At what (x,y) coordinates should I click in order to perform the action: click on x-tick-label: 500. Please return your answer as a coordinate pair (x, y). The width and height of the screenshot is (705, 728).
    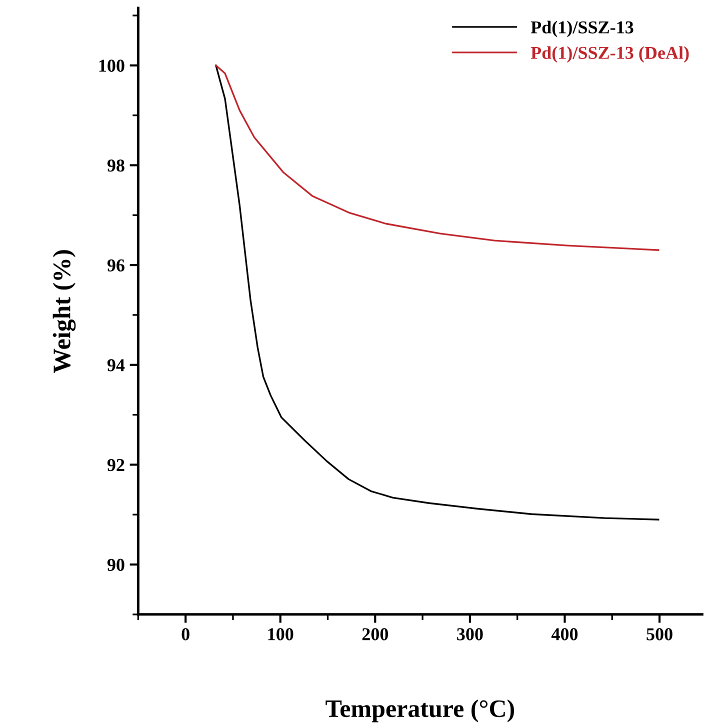
    Looking at the image, I should click on (659, 634).